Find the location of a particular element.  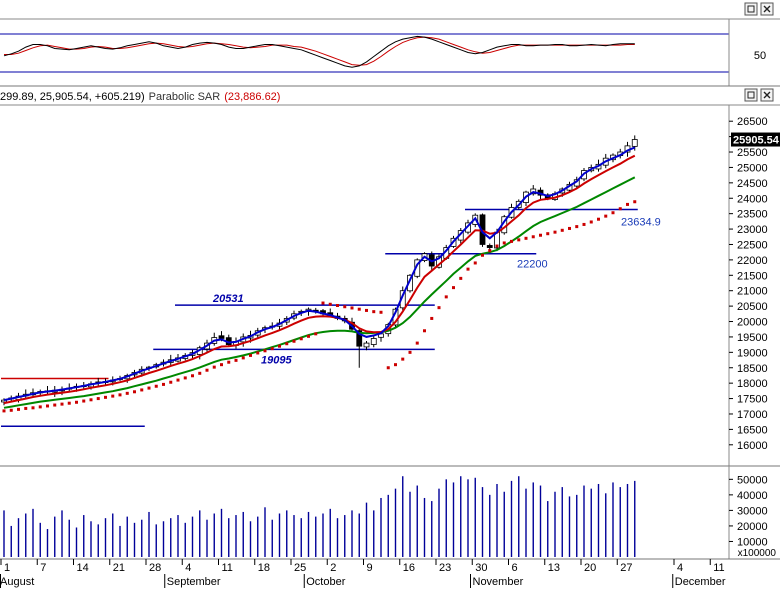

price-tick-label: 17000 is located at coordinates (752, 415).